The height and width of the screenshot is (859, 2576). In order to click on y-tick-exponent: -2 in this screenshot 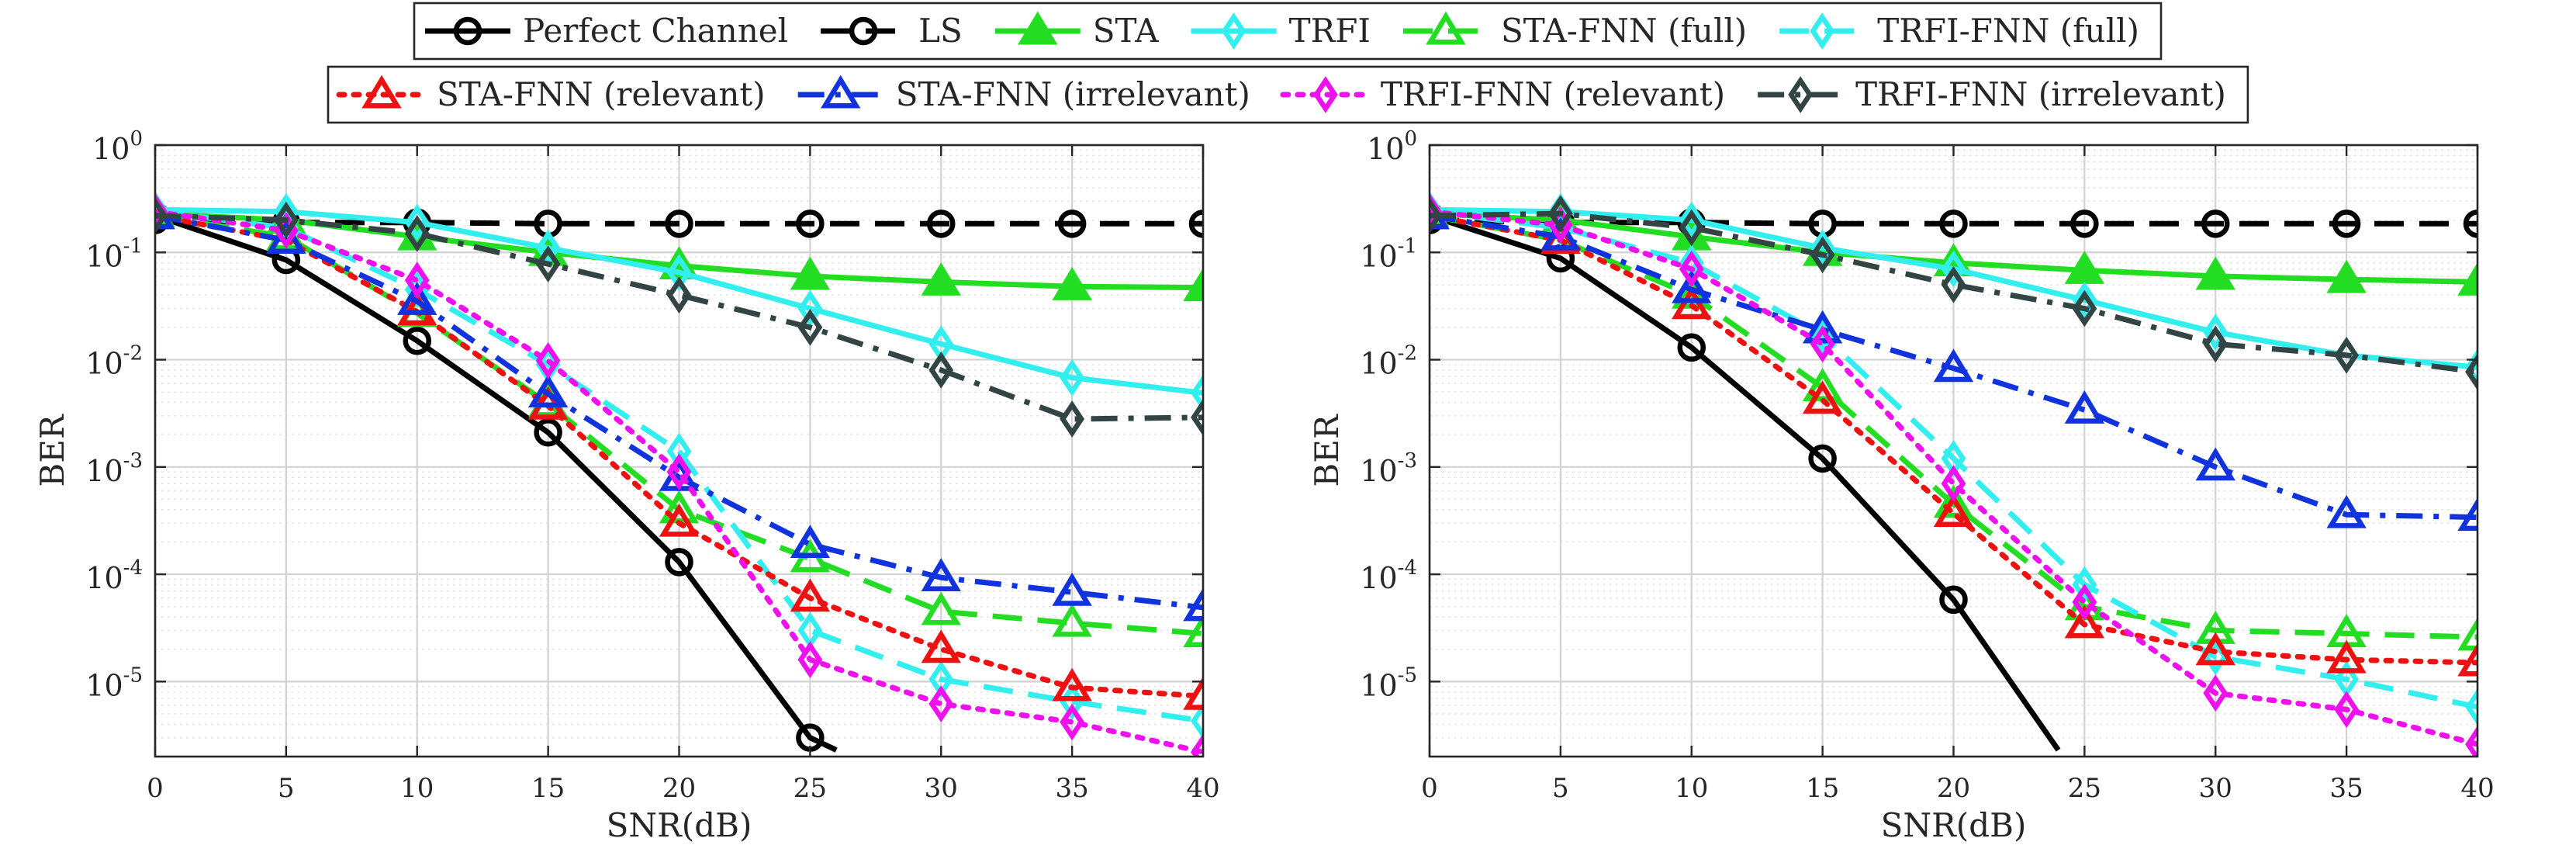, I will do `click(133, 354)`.